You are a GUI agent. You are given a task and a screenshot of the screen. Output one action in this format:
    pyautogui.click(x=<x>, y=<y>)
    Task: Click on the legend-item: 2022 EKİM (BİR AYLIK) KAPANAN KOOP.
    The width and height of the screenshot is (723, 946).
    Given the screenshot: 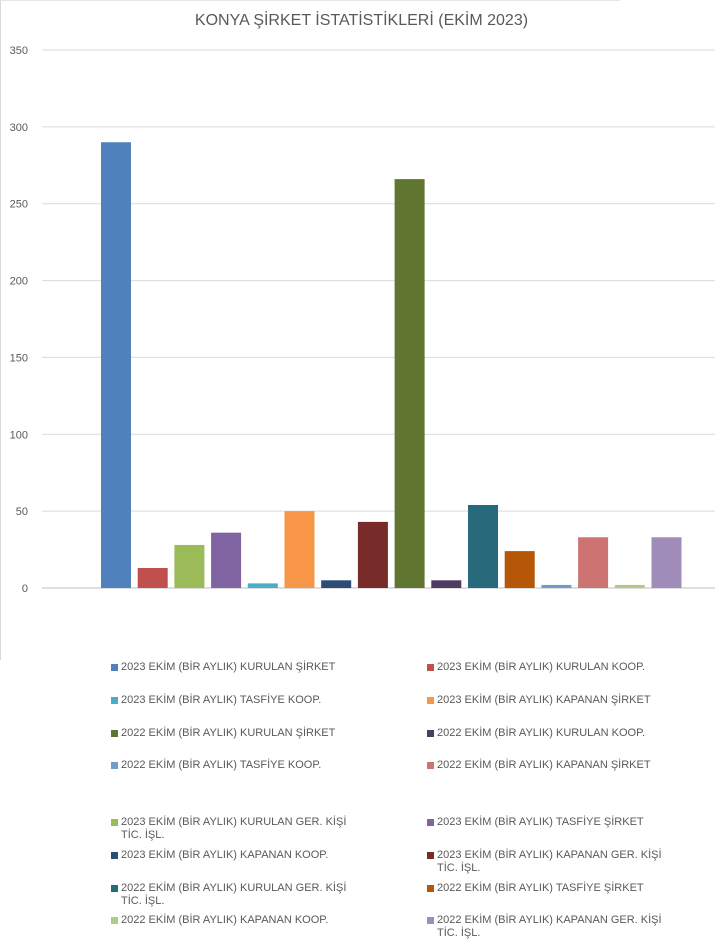 What is the action you would take?
    pyautogui.click(x=231, y=920)
    